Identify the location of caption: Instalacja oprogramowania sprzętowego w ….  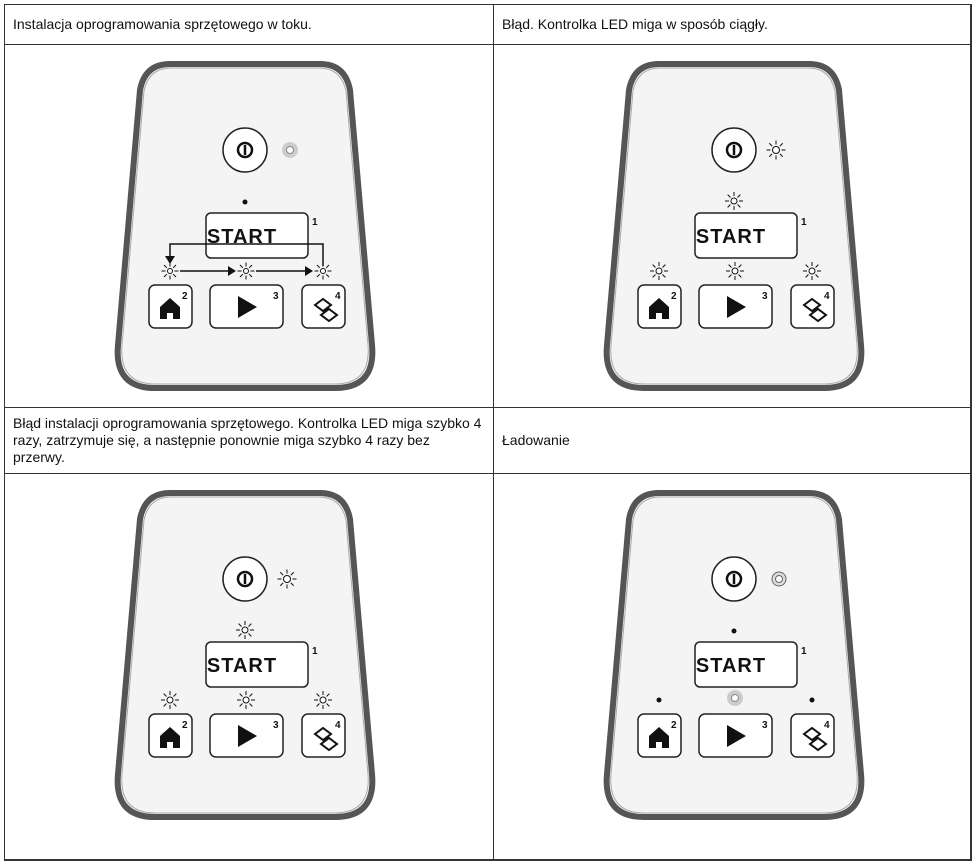
(249, 24).